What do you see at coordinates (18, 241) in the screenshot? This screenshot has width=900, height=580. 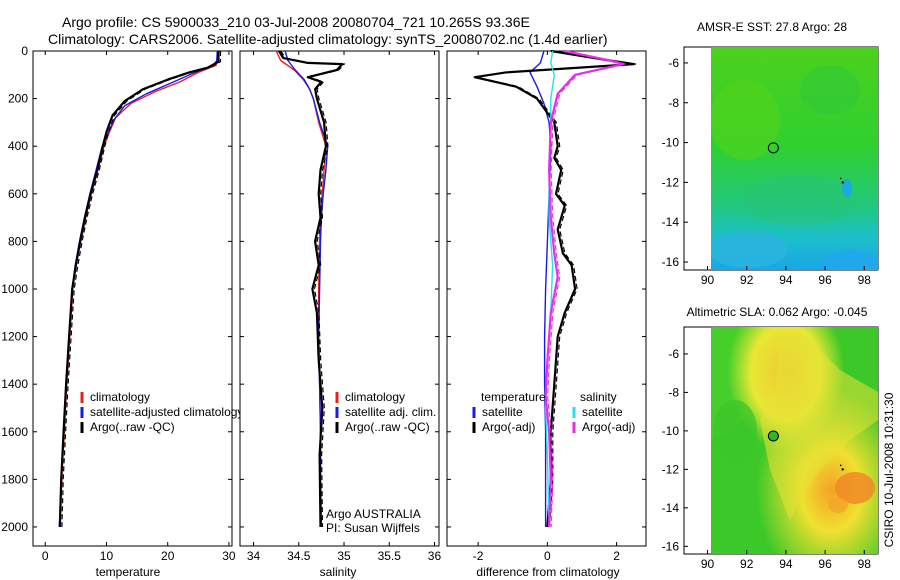 I see `y-tick-label: 800` at bounding box center [18, 241].